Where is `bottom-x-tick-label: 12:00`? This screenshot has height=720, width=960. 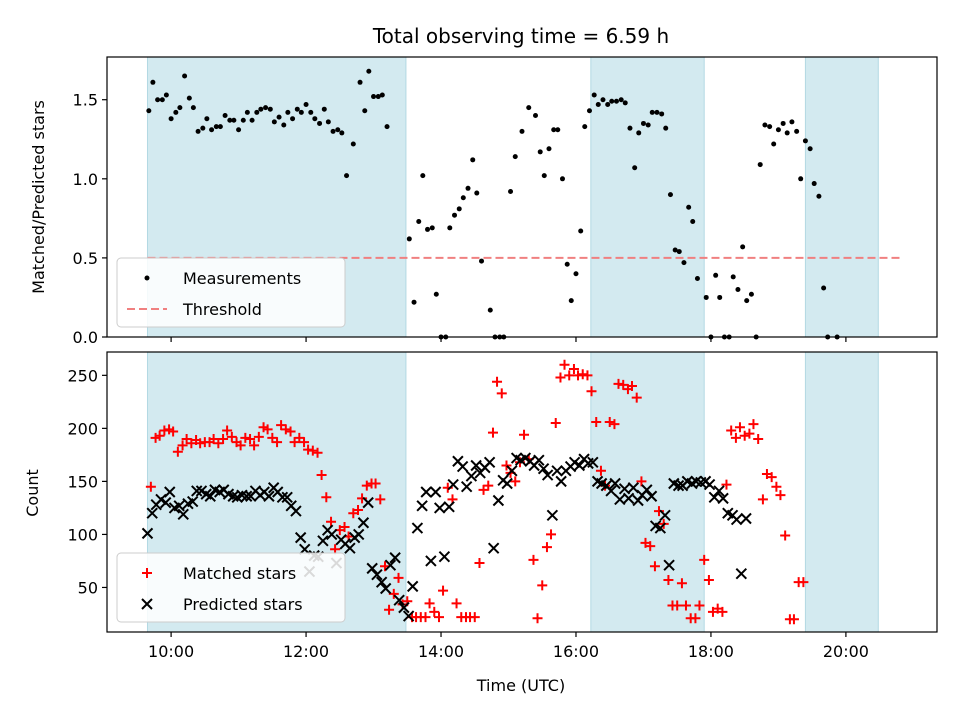 bottom-x-tick-label: 12:00 is located at coordinates (306, 651).